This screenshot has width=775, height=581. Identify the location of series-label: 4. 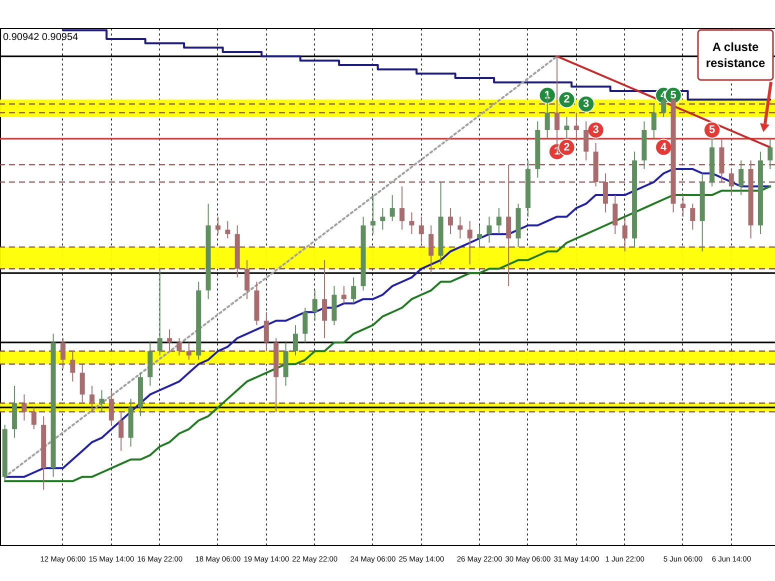
(664, 147).